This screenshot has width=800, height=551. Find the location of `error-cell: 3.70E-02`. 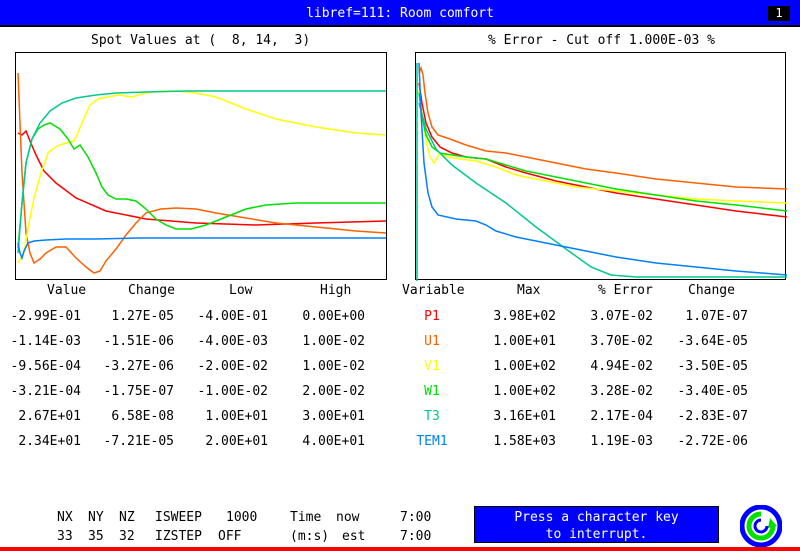

error-cell: 3.70E-02 is located at coordinates (621, 341).